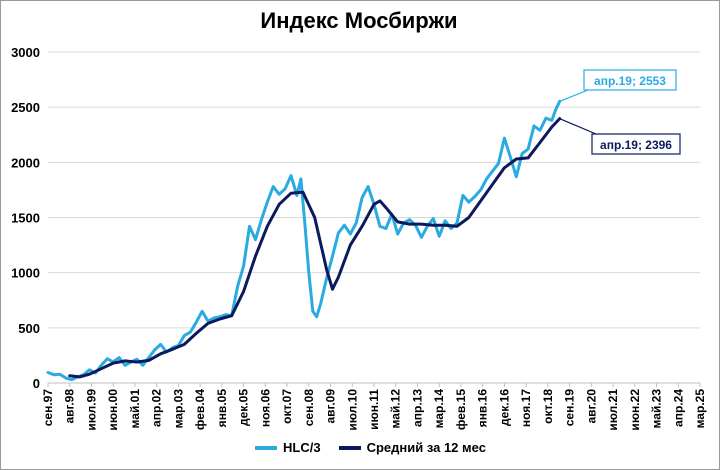 The image size is (720, 470). What do you see at coordinates (91, 410) in the screenshot?
I see `x-tick-label-2: июл.99` at bounding box center [91, 410].